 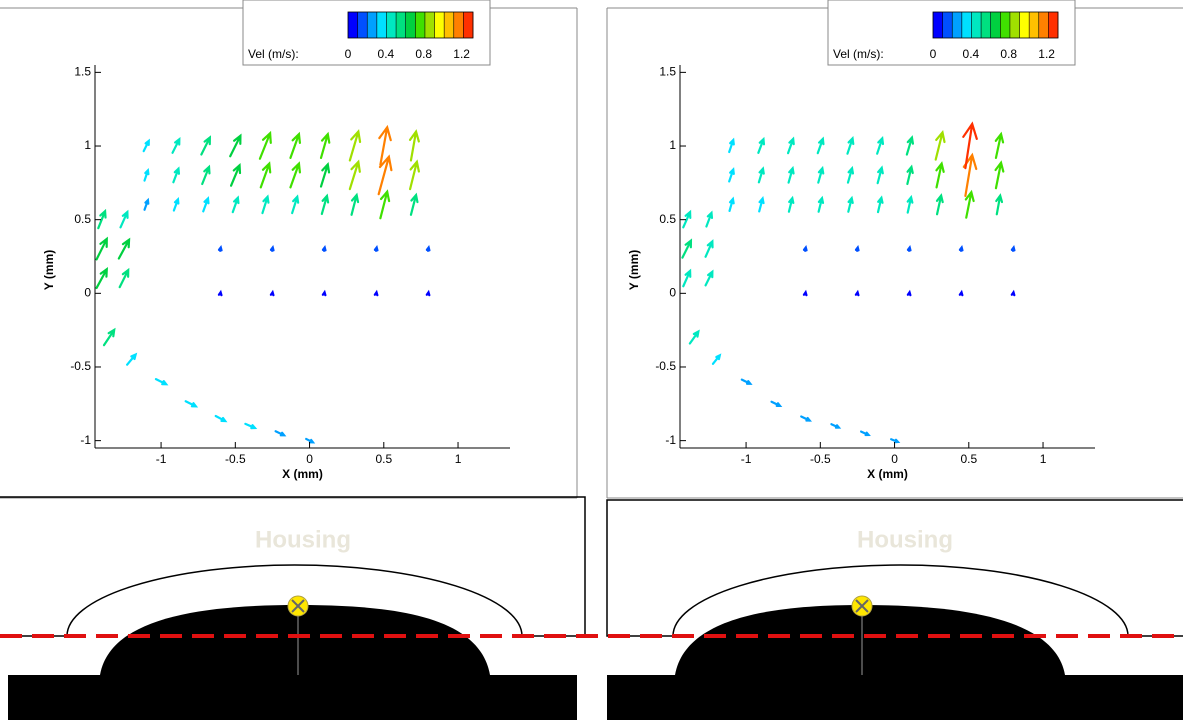 I want to click on y-tick-label: 1, so click(x=87, y=145).